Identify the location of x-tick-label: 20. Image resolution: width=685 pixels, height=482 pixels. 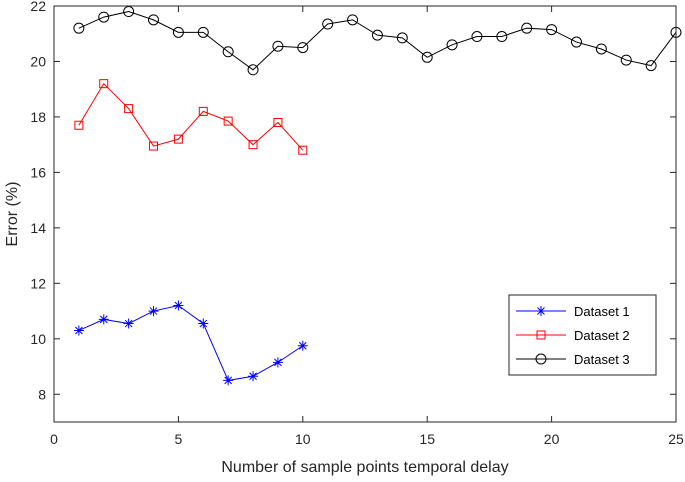
(552, 439).